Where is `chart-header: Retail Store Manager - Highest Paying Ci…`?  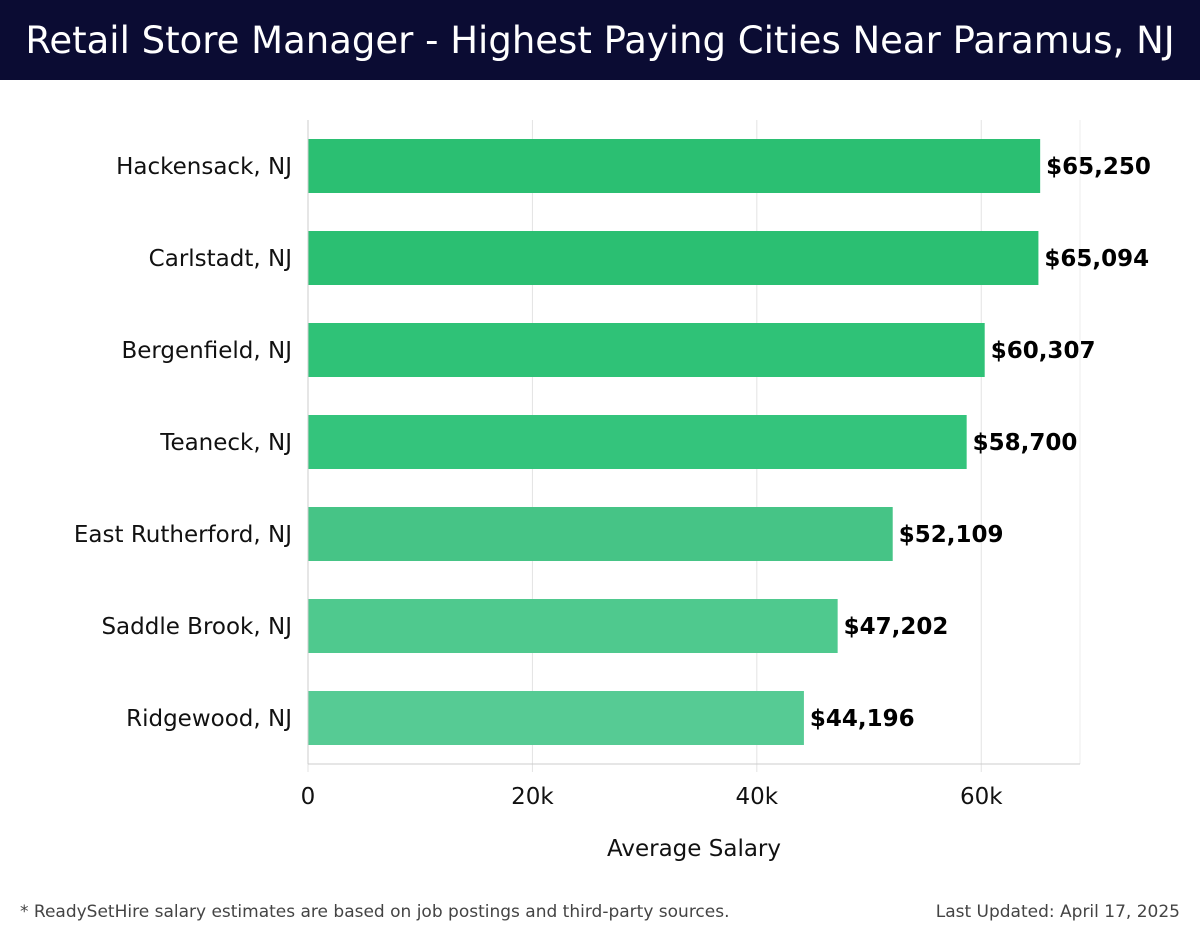 chart-header: Retail Store Manager - Highest Paying Ci… is located at coordinates (600, 40).